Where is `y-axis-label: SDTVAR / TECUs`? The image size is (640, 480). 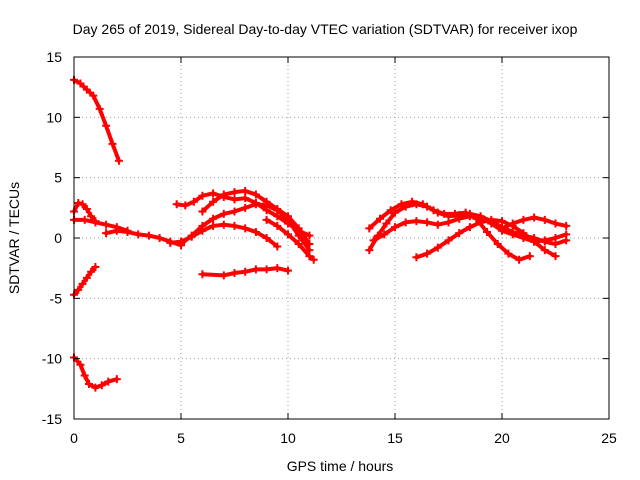
y-axis-label: SDTVAR / TECUs is located at coordinates (14, 238).